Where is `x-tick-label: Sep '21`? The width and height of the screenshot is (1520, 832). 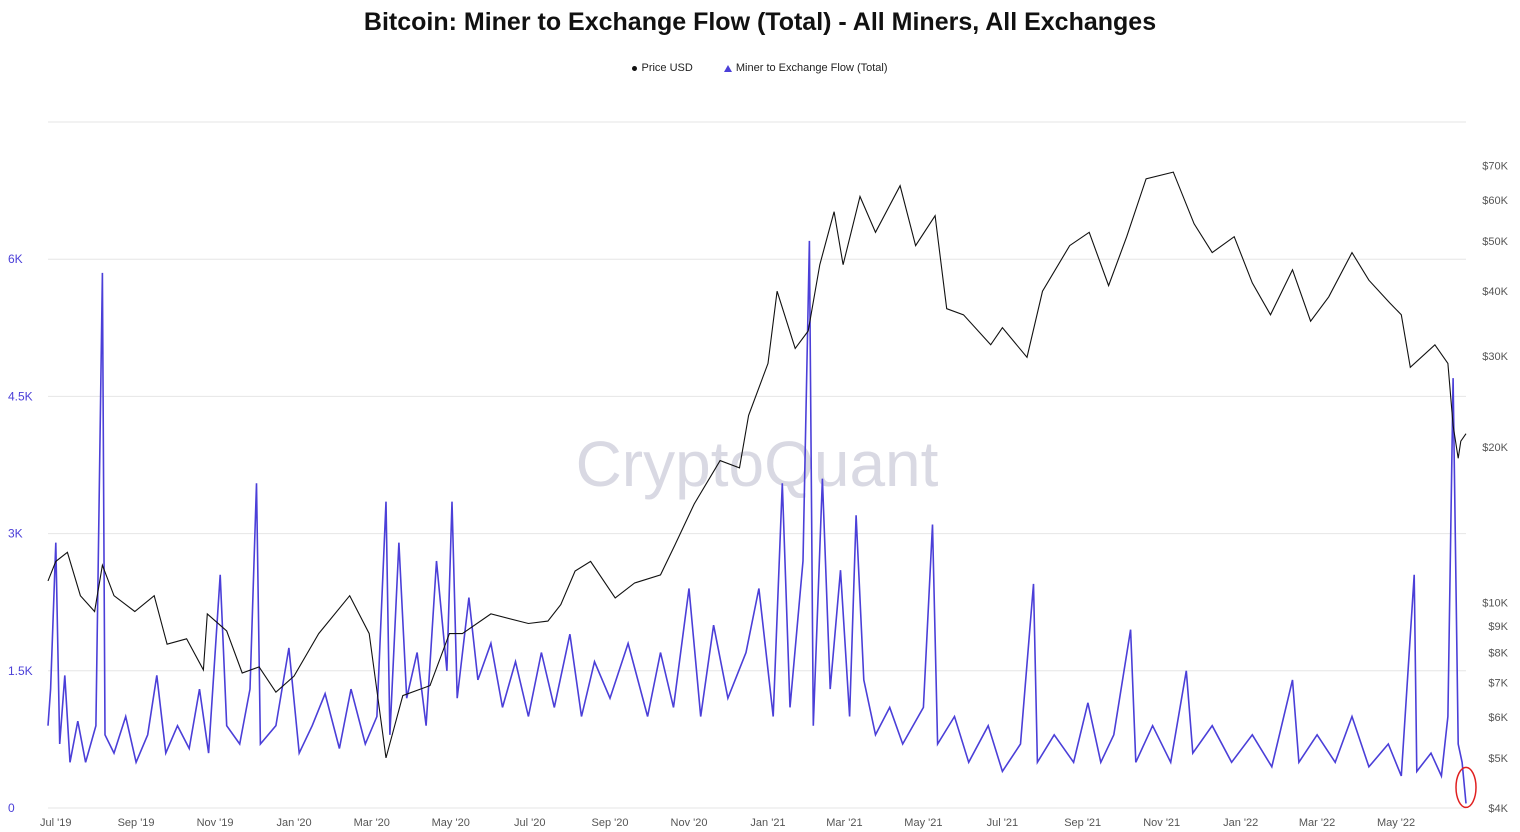
x-tick-label: Sep '21 is located at coordinates (1082, 823).